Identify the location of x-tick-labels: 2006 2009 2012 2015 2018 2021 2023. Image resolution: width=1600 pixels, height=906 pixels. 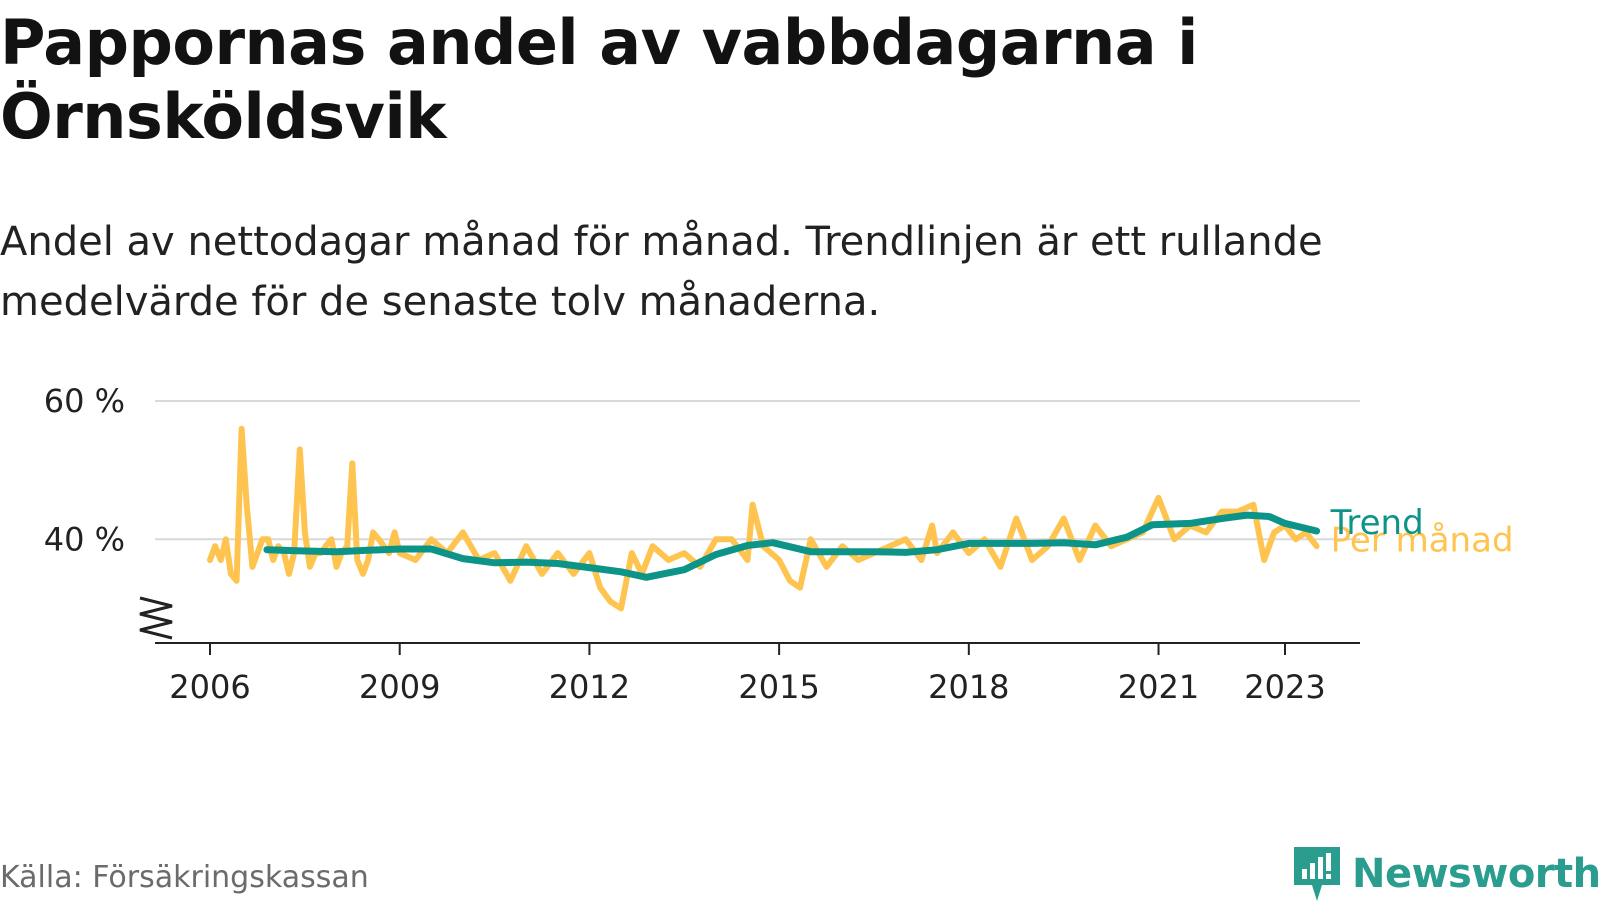
(747, 687).